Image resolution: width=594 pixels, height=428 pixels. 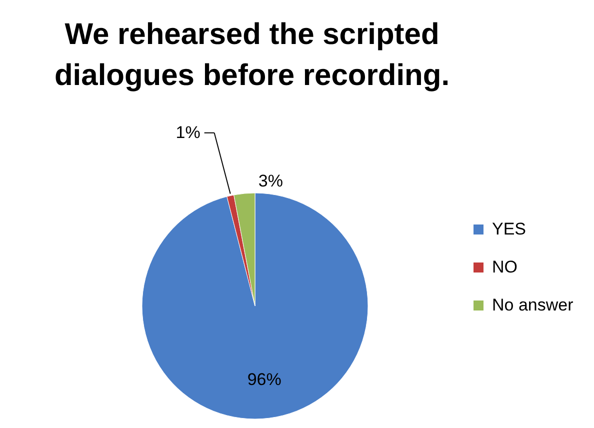 I want to click on data-label: 1%, so click(x=188, y=132).